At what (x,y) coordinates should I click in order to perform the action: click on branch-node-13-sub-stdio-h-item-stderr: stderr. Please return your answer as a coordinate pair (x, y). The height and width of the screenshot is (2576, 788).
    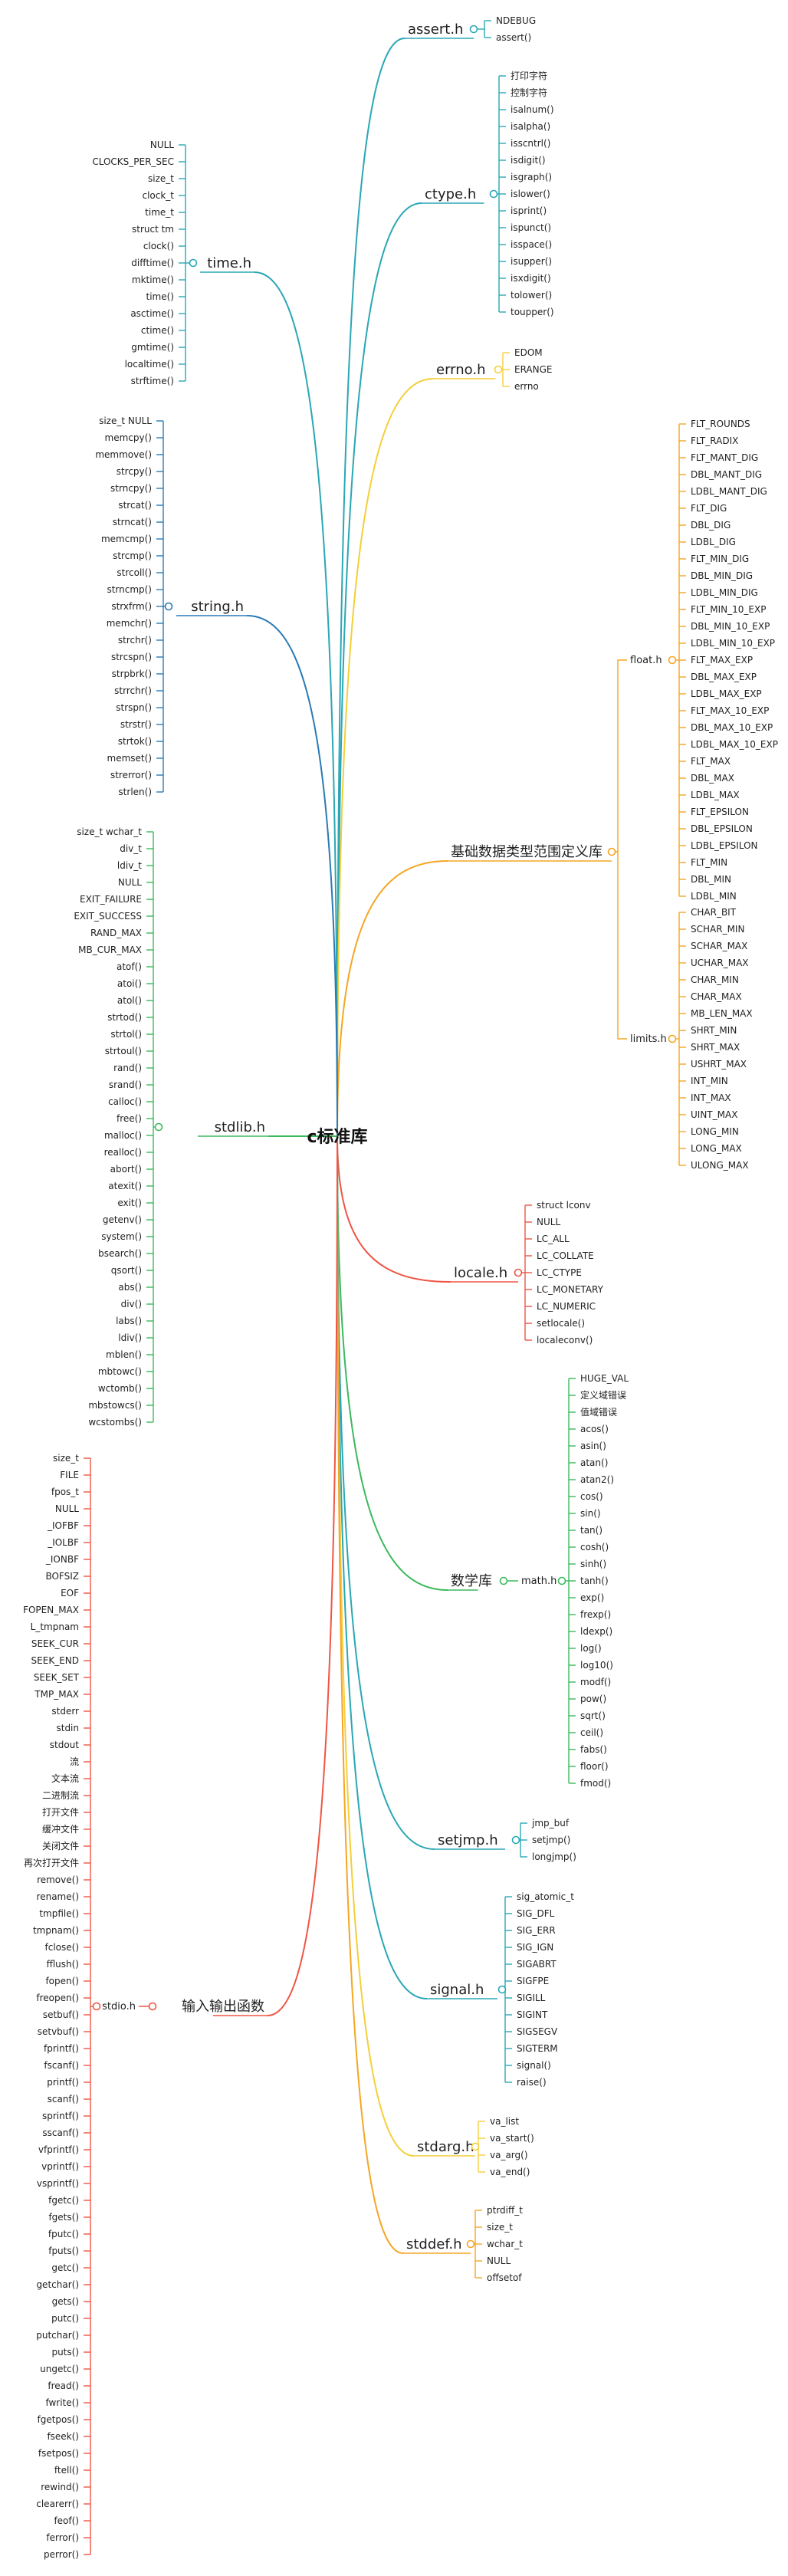
    Looking at the image, I should click on (65, 1711).